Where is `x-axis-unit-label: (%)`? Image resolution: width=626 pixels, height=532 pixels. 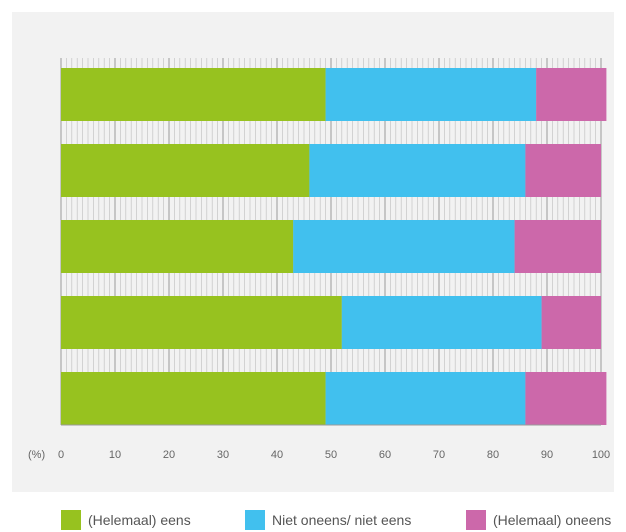
x-axis-unit-label: (%) is located at coordinates (36, 455).